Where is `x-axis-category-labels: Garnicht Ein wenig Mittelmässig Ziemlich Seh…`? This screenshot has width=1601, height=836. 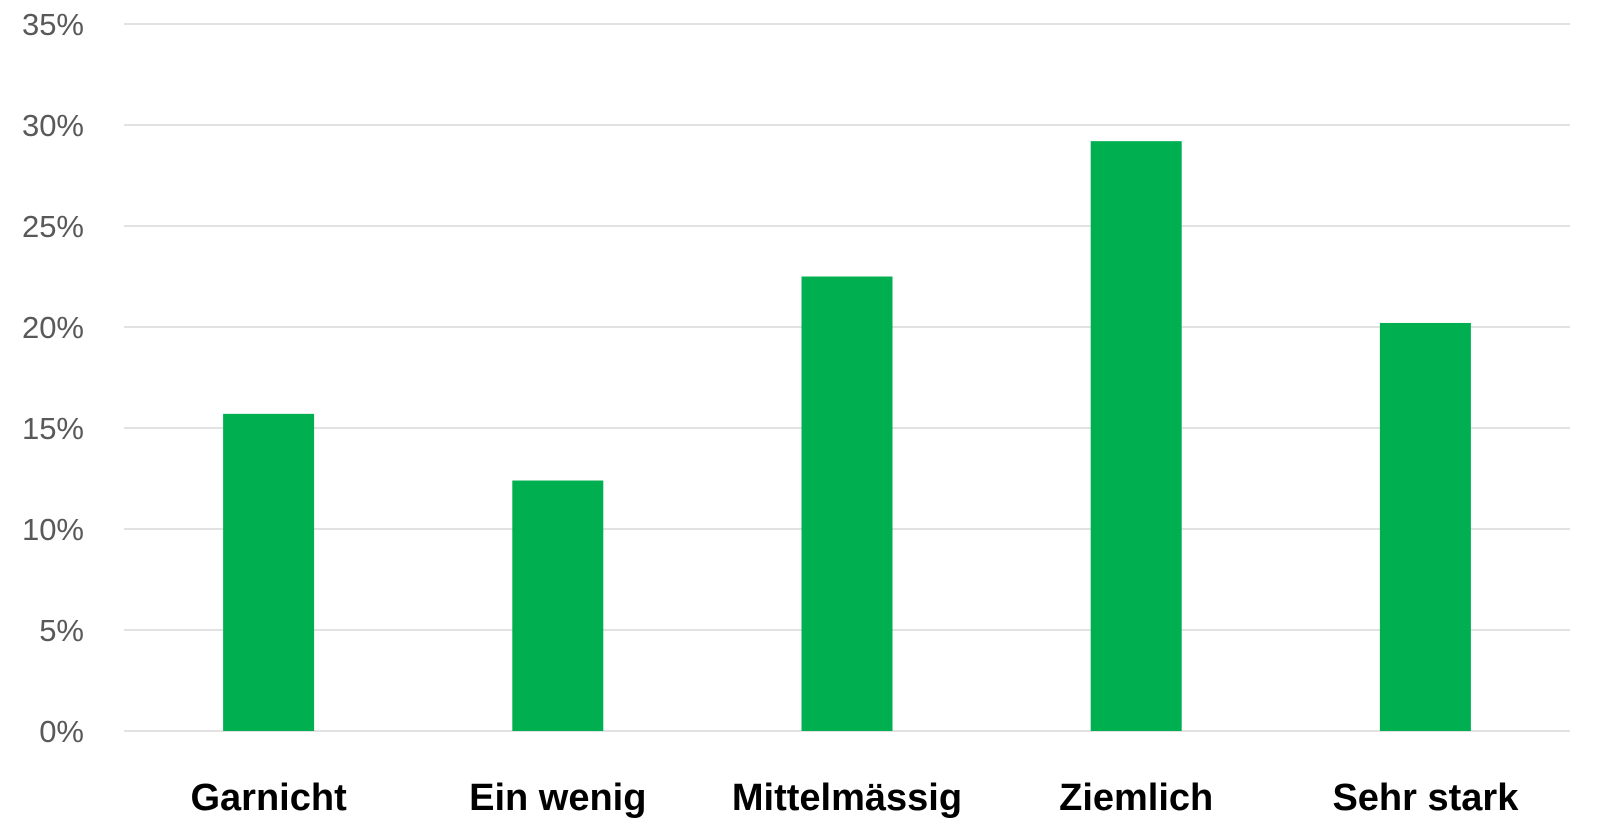 x-axis-category-labels: Garnicht Ein wenig Mittelmässig Ziemlich Seh… is located at coordinates (854, 798).